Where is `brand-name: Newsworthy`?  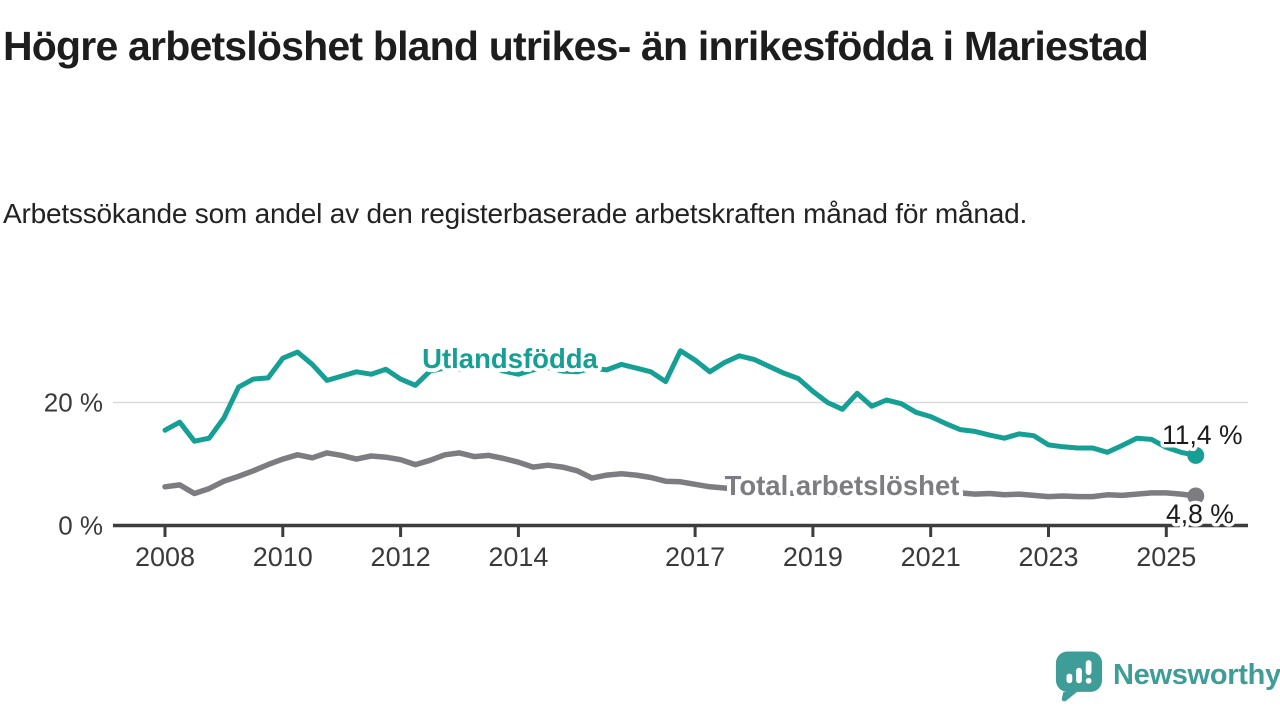 brand-name: Newsworthy is located at coordinates (1196, 675).